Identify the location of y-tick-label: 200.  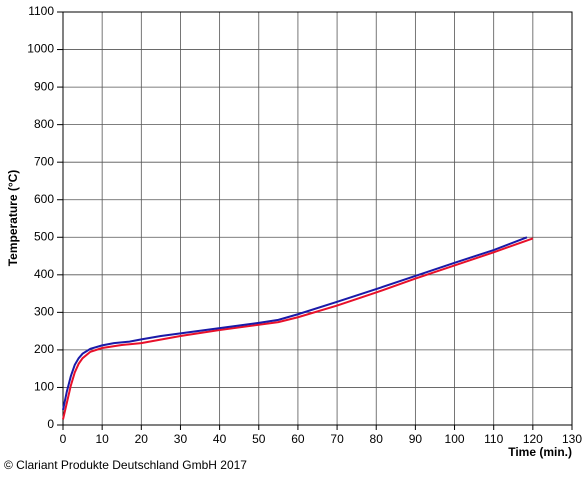
(44, 349).